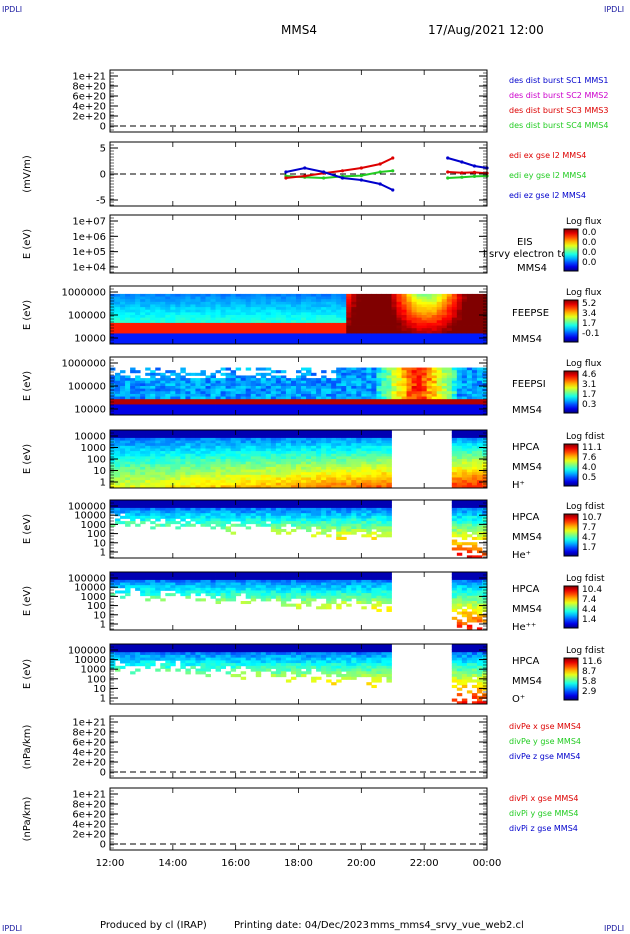 This screenshot has height=934, width=630. Describe the element at coordinates (153, 925) in the screenshot. I see `footer-produced-by: Produced by cl (IRAP)` at that location.